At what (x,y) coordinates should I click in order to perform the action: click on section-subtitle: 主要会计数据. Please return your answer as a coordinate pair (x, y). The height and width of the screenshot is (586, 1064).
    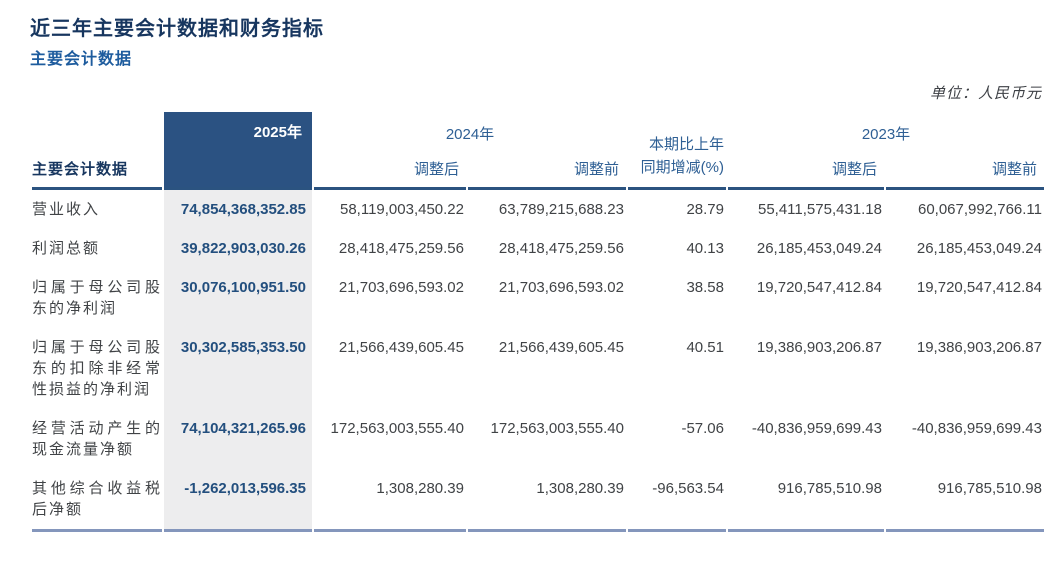
    Looking at the image, I should click on (81, 59).